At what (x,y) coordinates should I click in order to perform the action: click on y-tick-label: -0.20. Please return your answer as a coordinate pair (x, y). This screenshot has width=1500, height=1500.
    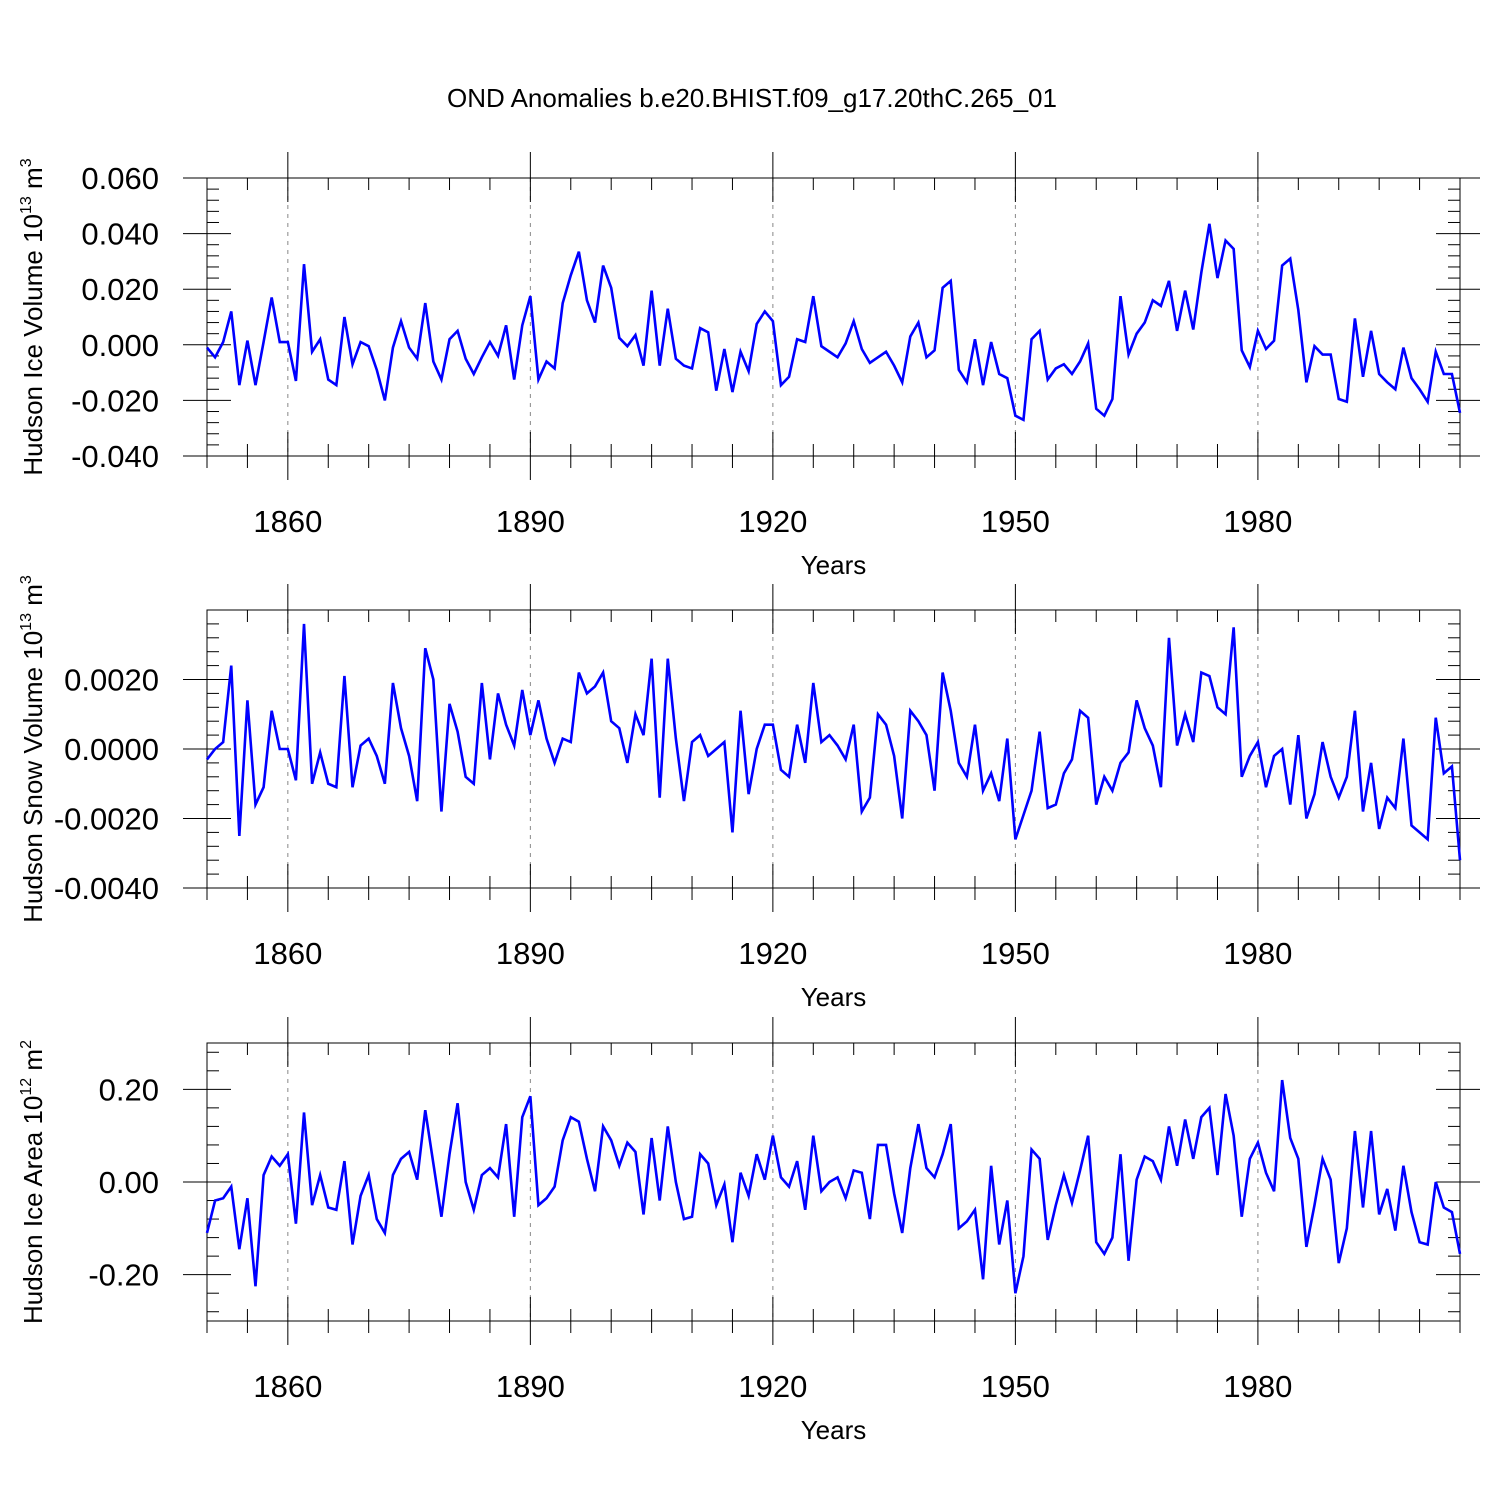
    Looking at the image, I should click on (123, 1275).